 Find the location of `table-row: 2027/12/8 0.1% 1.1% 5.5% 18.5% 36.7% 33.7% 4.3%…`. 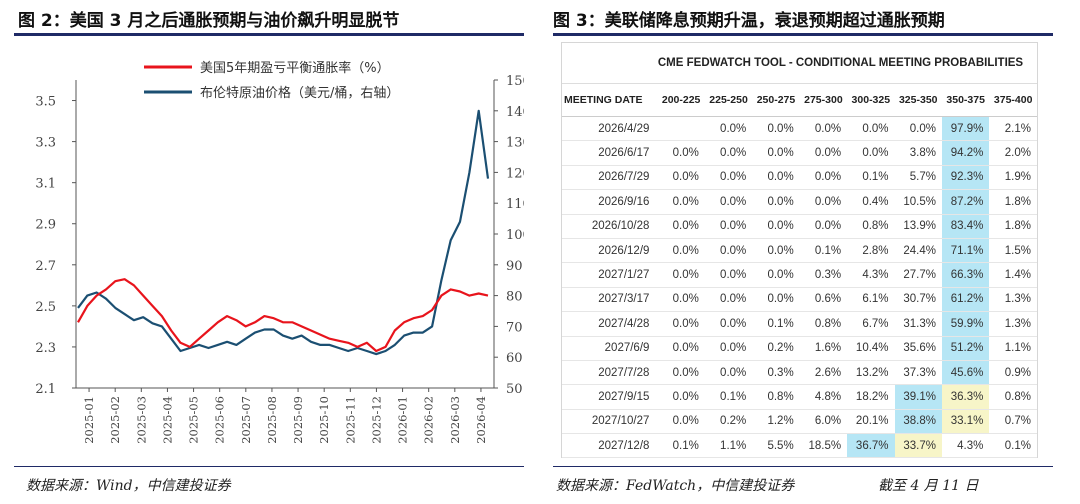

table-row: 2027/12/8 0.1% 1.1% 5.5% 18.5% 36.7% 33.7% 4.3%… is located at coordinates (799, 446).